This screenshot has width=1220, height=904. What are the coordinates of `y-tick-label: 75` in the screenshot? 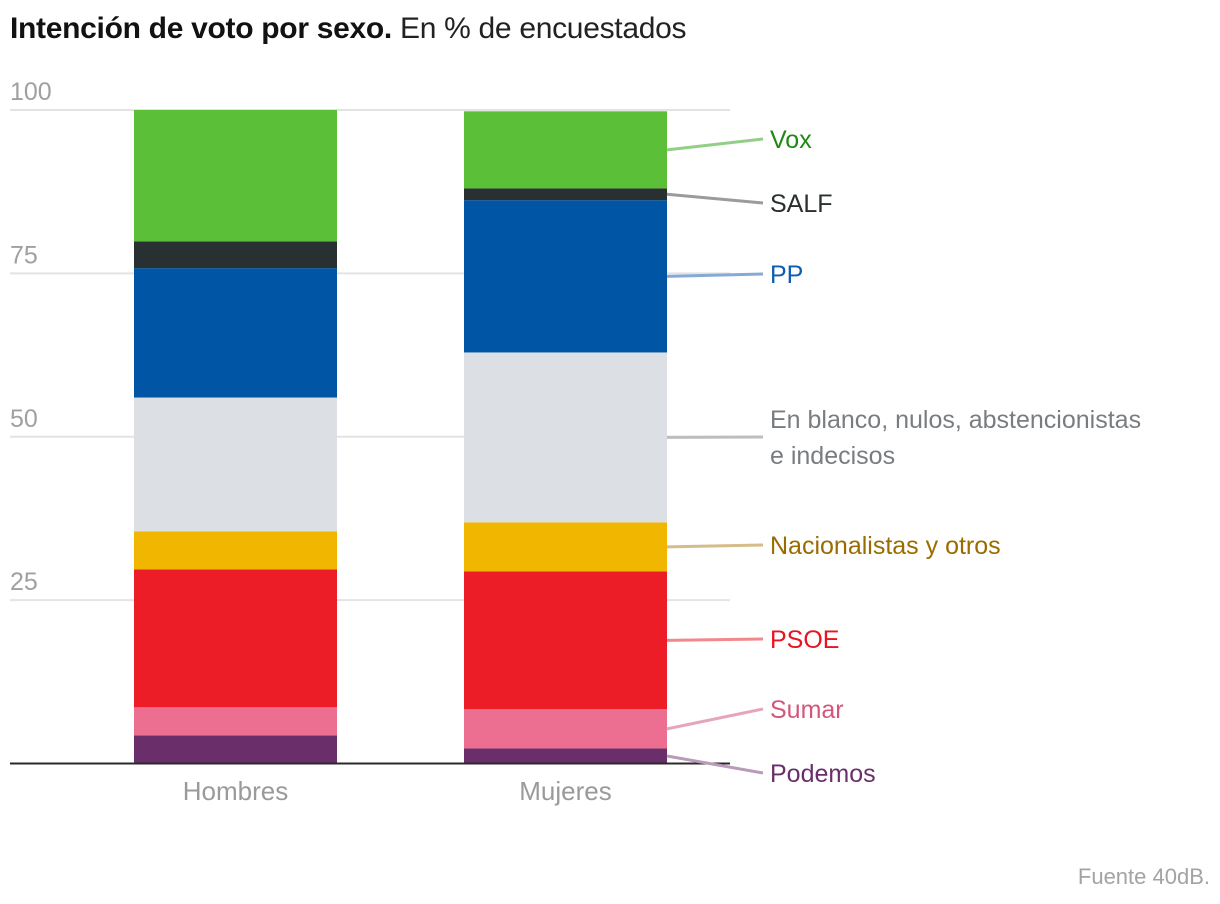 It's located at (24, 255).